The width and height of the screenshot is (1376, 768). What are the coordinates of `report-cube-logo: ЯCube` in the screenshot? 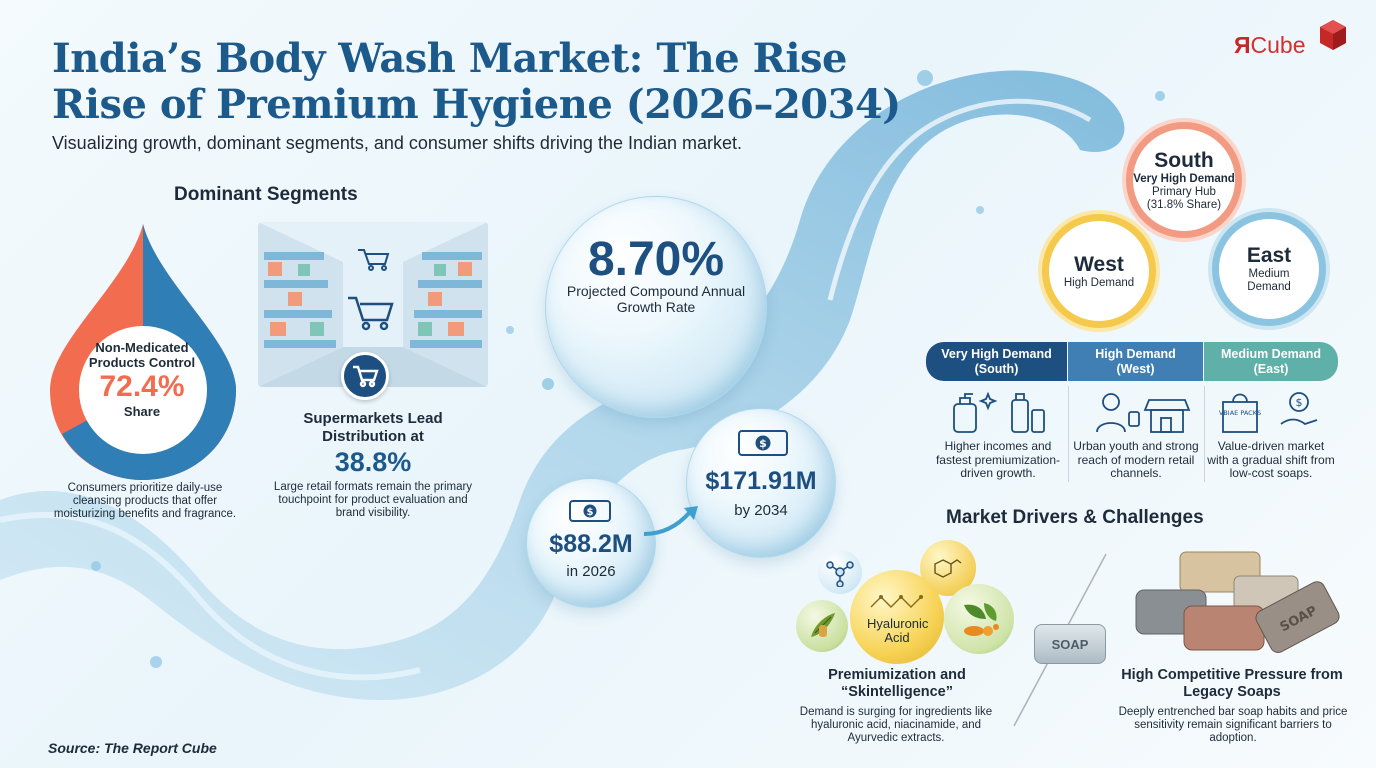 It's located at (1294, 48).